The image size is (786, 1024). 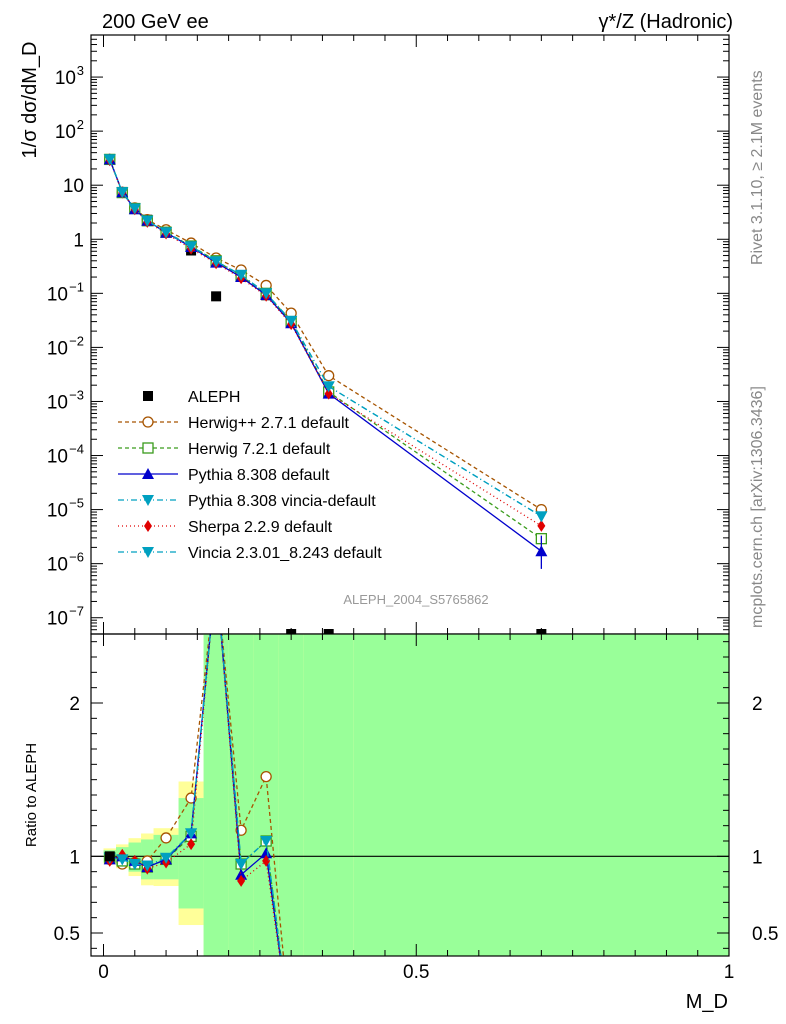 What do you see at coordinates (765, 934) in the screenshot?
I see `ratio-y-tick-label-right: 0.5` at bounding box center [765, 934].